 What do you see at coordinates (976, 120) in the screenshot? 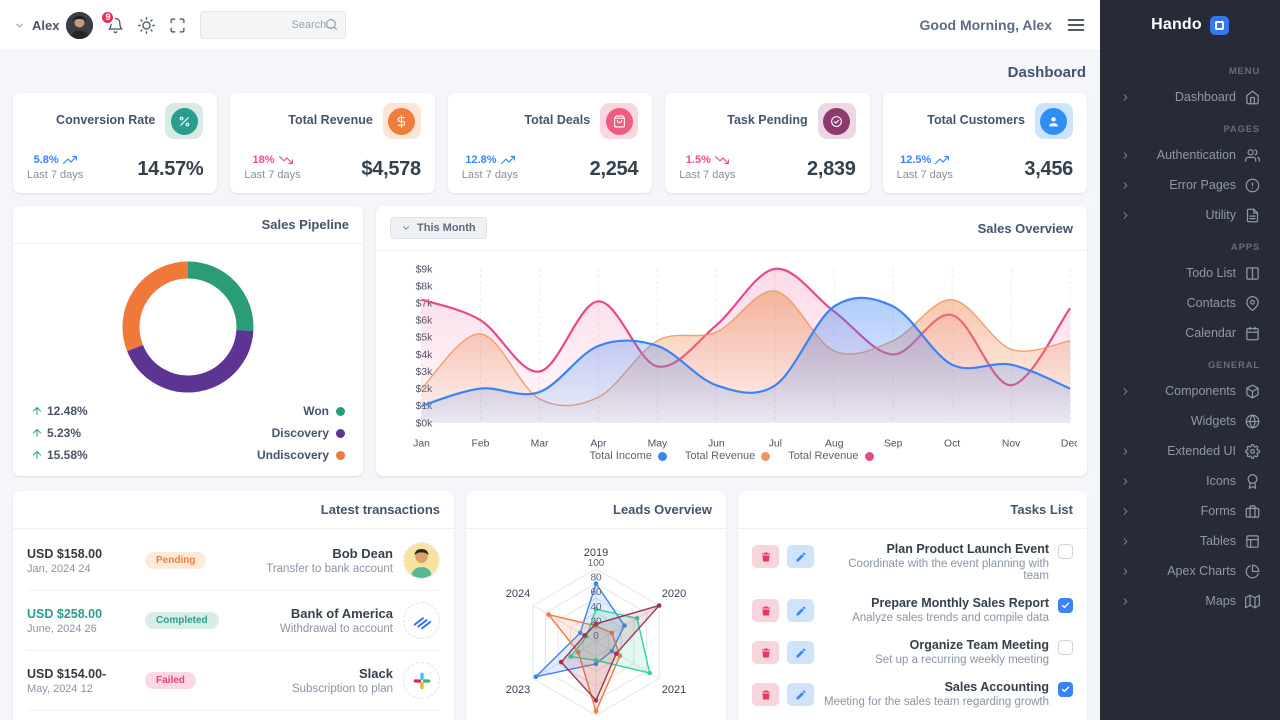
I see `stat-title: Total Customers` at bounding box center [976, 120].